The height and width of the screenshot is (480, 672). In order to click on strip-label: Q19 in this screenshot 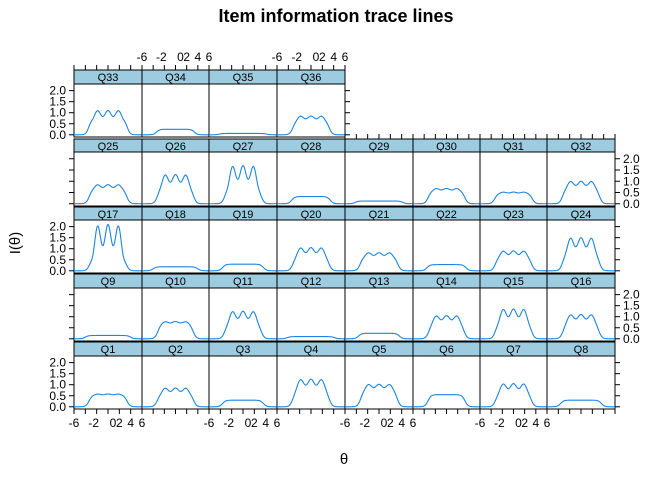, I will do `click(243, 215)`.